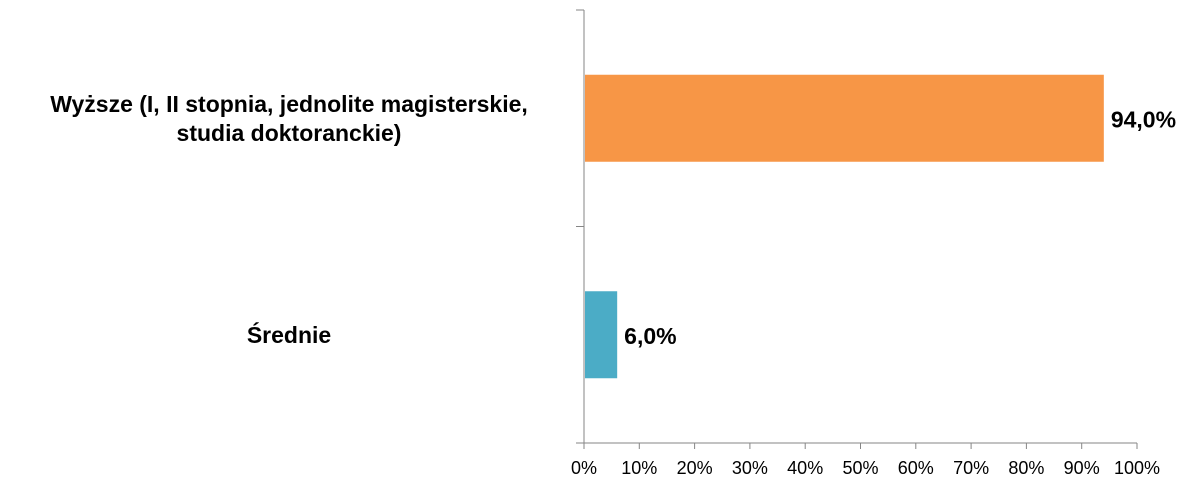  I want to click on x-tick-label: 60%, so click(916, 468).